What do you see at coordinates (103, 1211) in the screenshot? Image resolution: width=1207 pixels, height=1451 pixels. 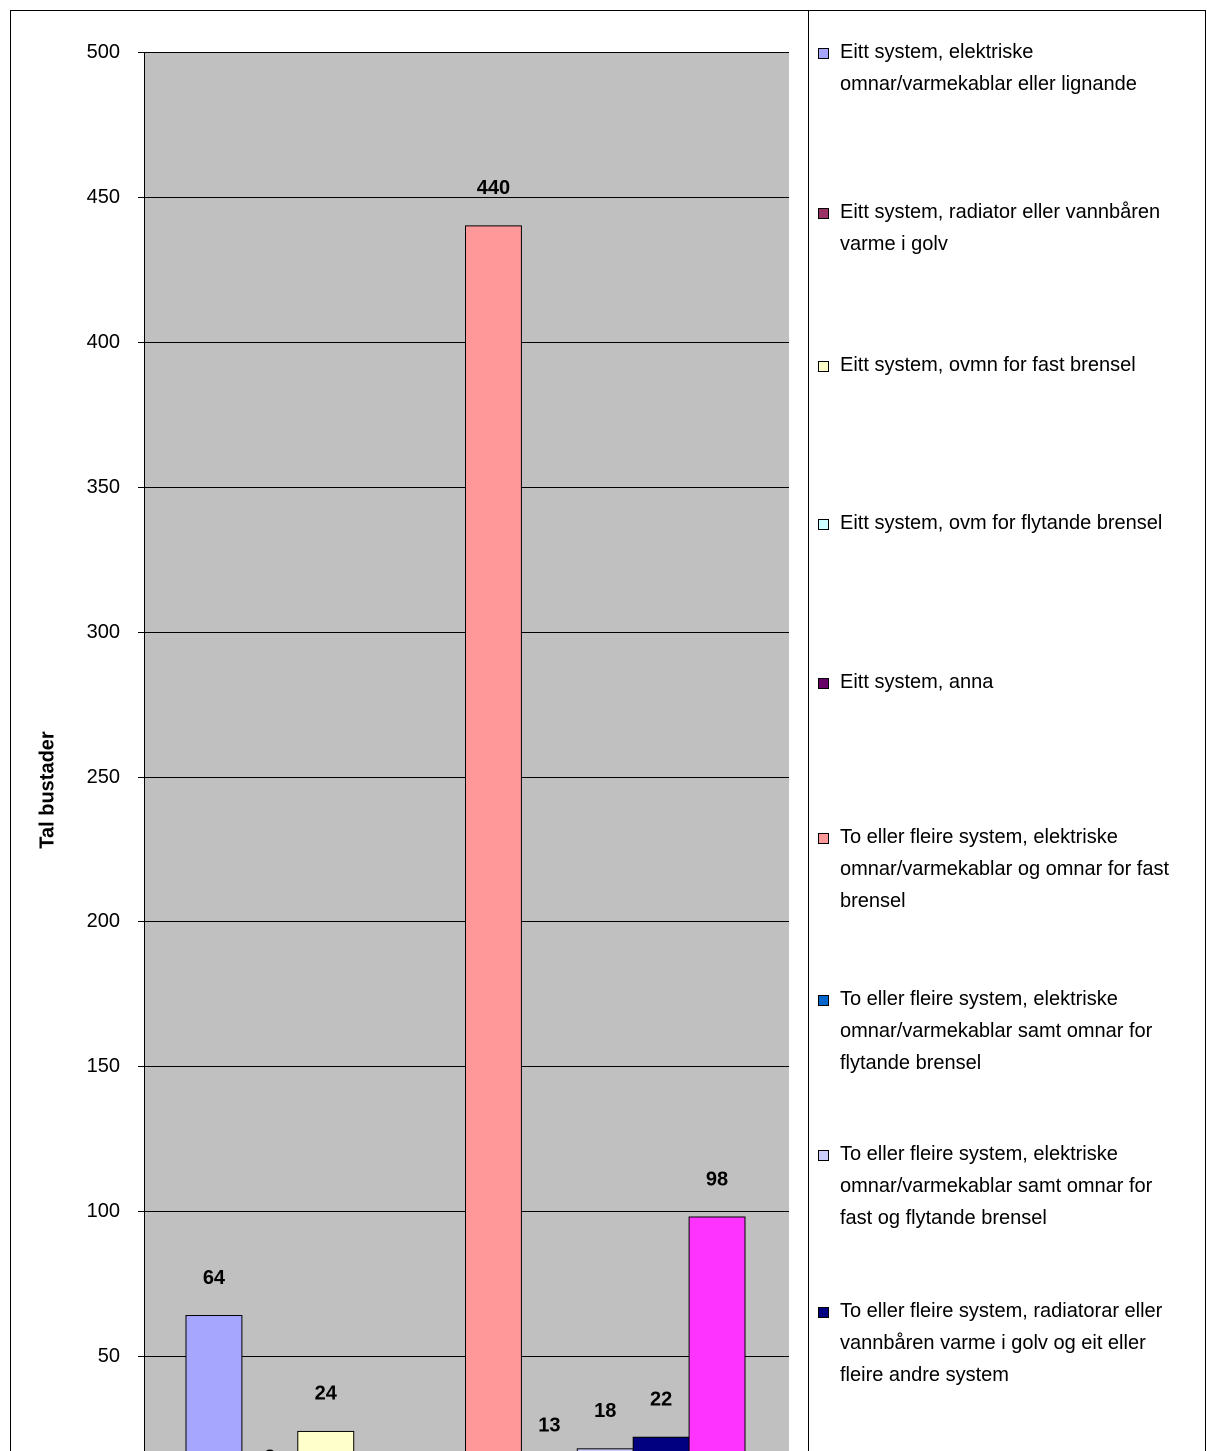 I see `y-tick-label: 100` at bounding box center [103, 1211].